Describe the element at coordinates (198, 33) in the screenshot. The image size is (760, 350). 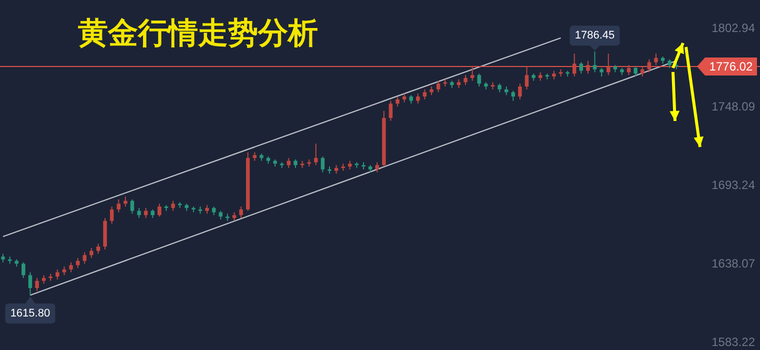
I see `chart-title: 黄金行情走势分析` at that location.